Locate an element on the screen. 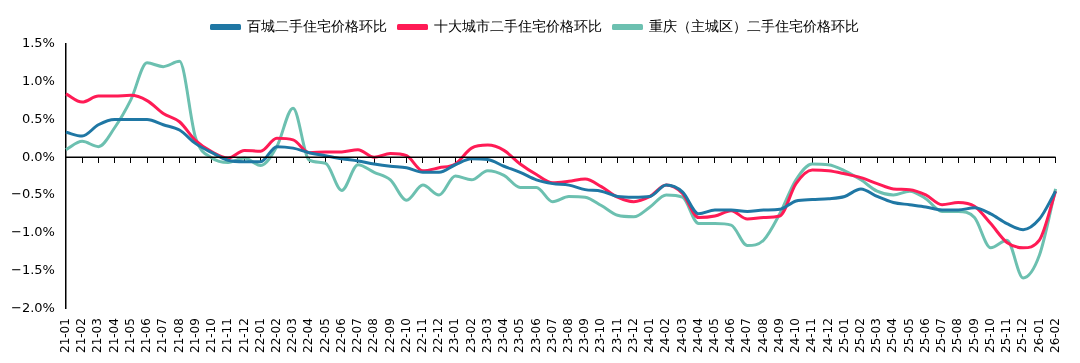 The width and height of the screenshot is (1080, 363). y-tick-label: −0.5% is located at coordinates (33, 194).